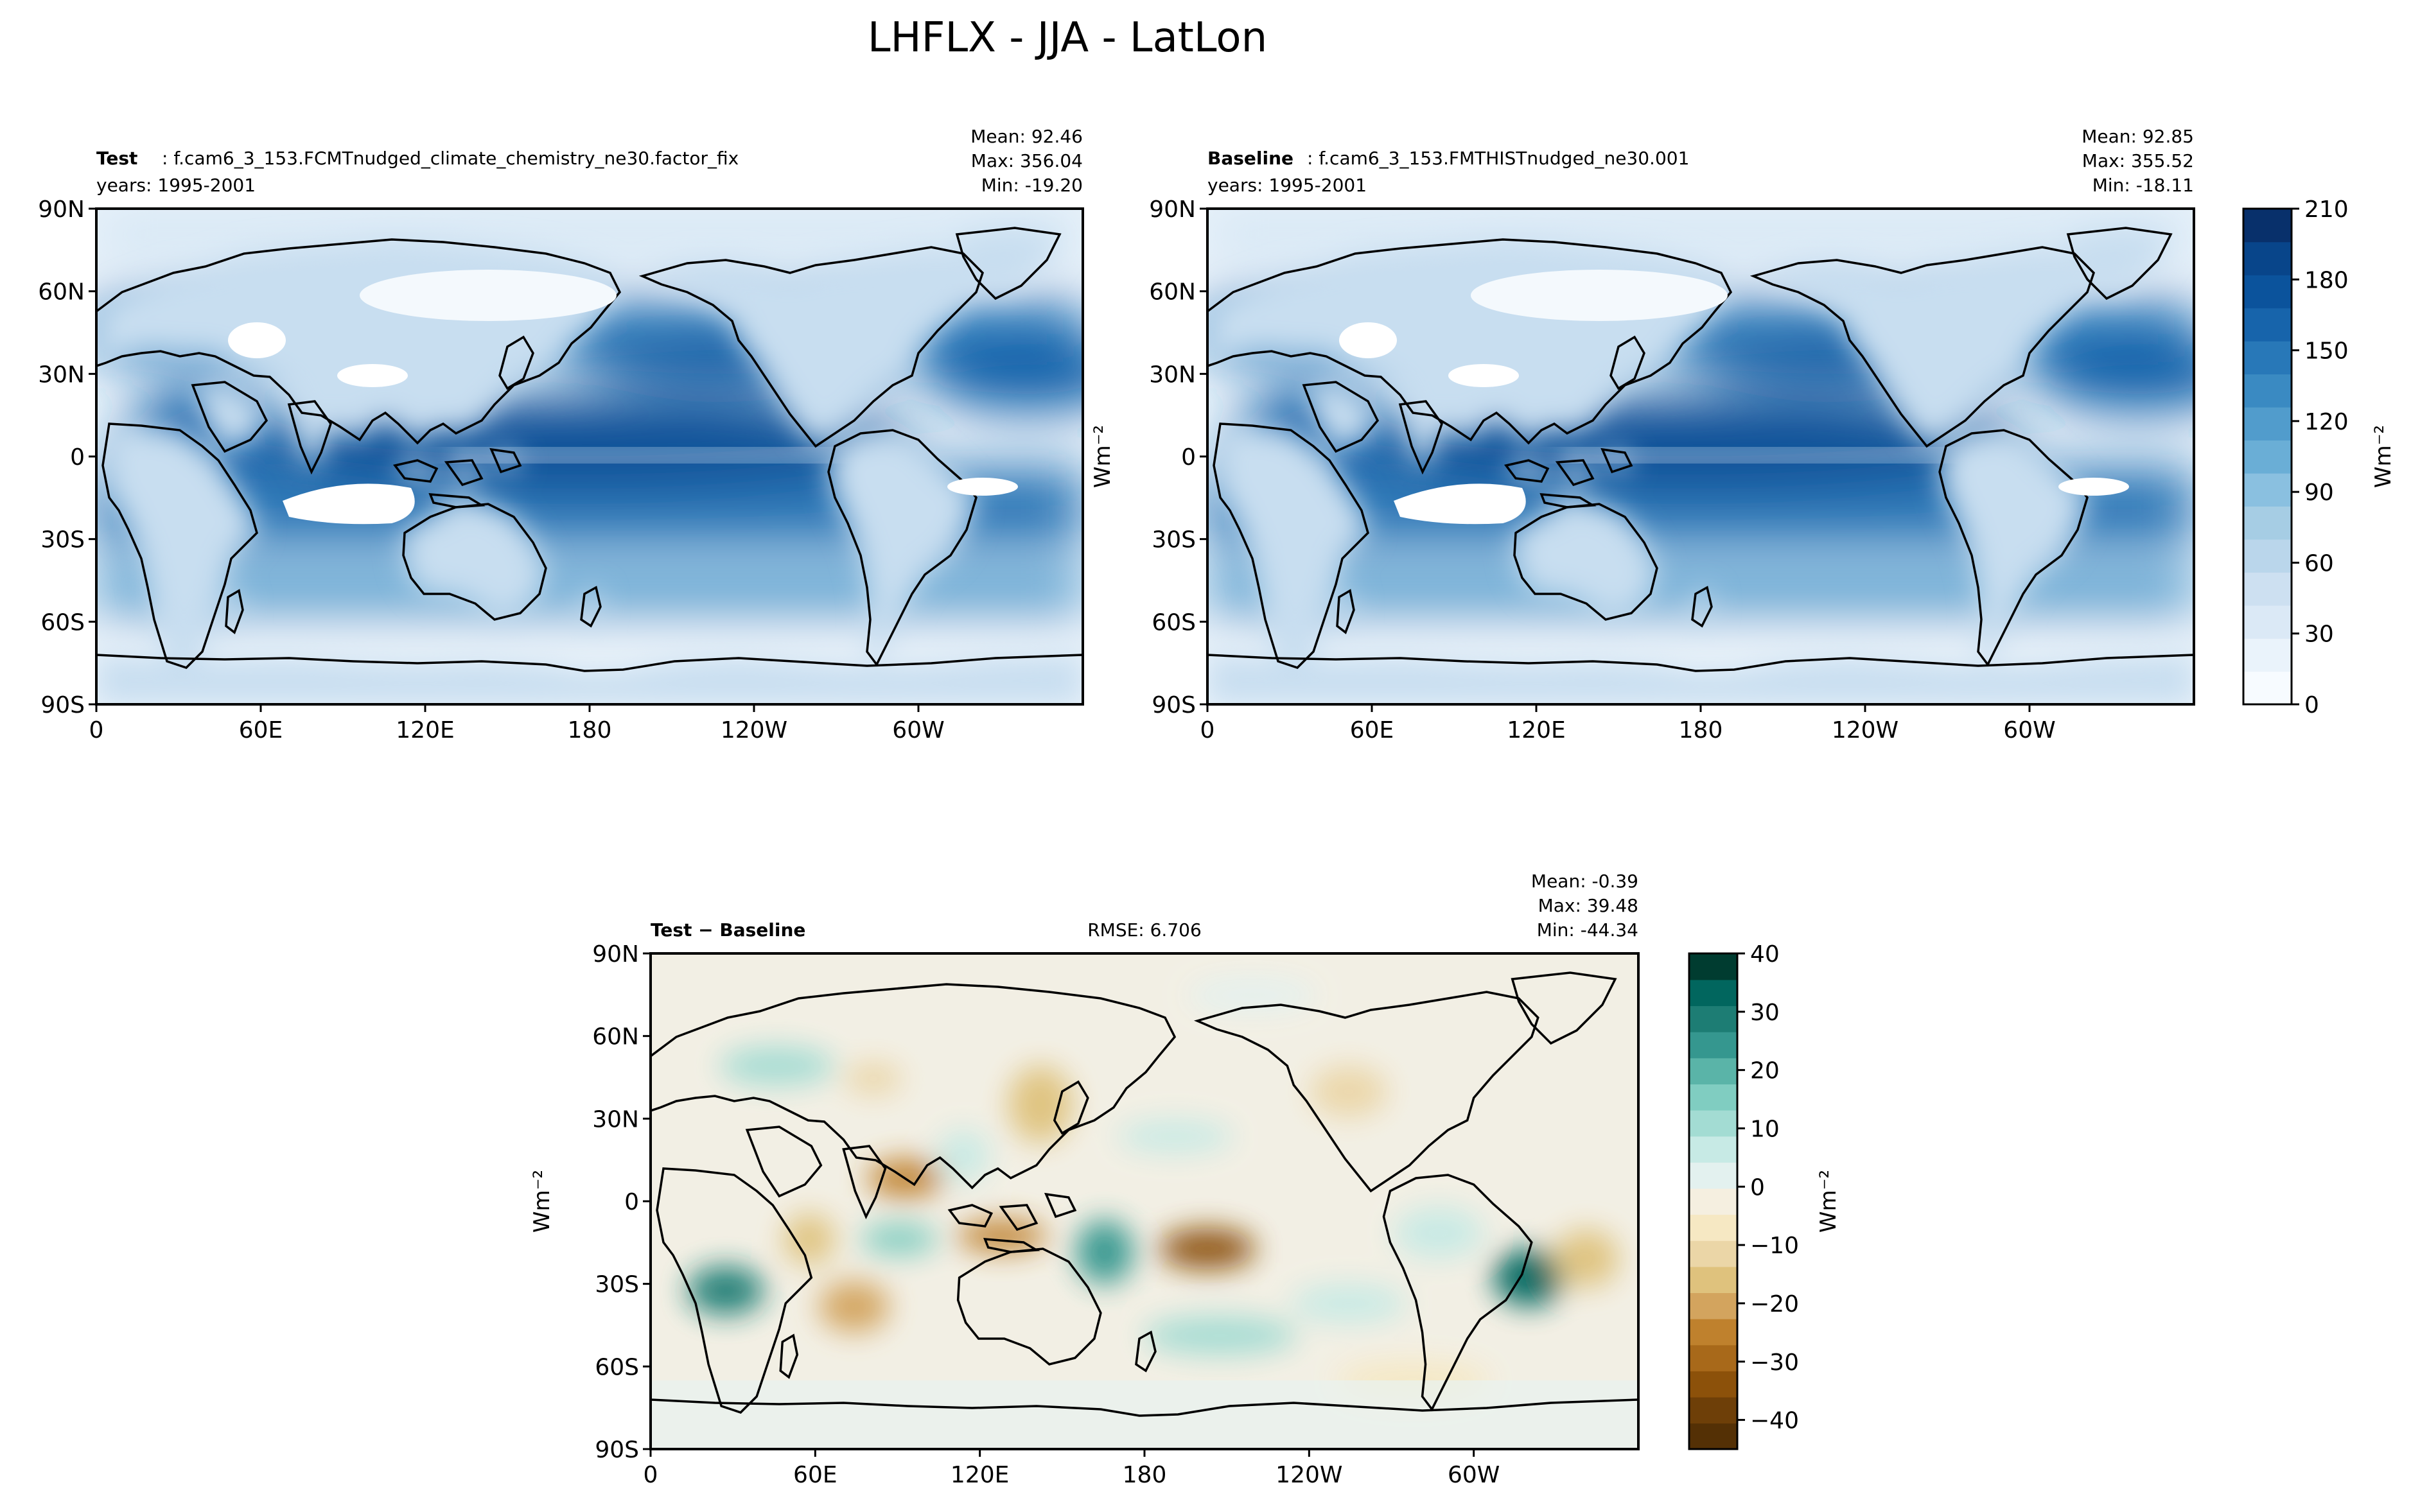  What do you see at coordinates (1774, 1363) in the screenshot?
I see `colorbar-tick-label: −30` at bounding box center [1774, 1363].